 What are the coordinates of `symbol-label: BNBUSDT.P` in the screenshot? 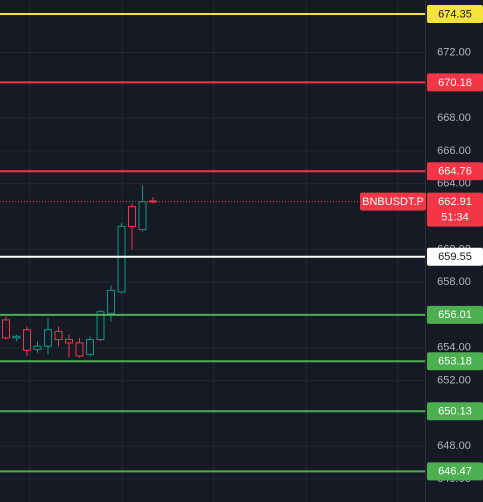 It's located at (393, 202).